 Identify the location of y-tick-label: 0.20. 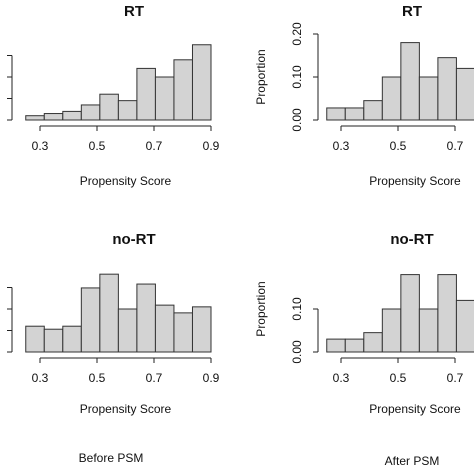
(297, 34).